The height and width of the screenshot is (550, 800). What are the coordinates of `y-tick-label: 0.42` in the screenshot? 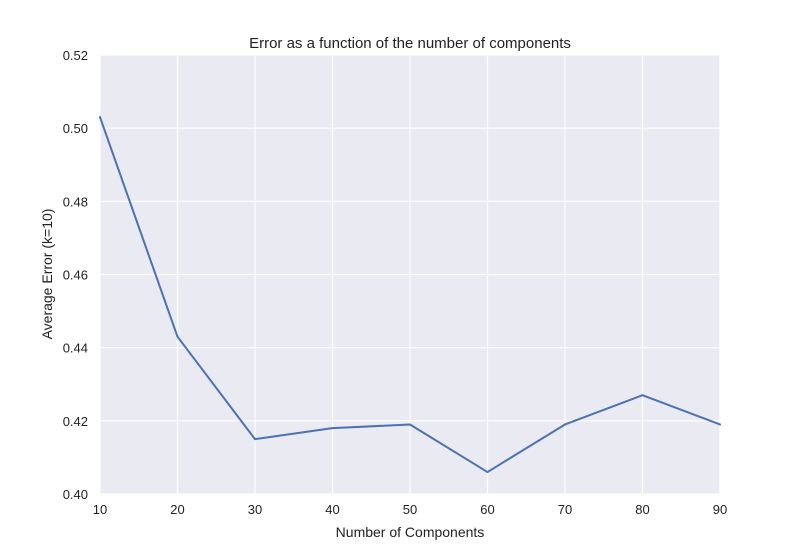 It's located at (75, 421).